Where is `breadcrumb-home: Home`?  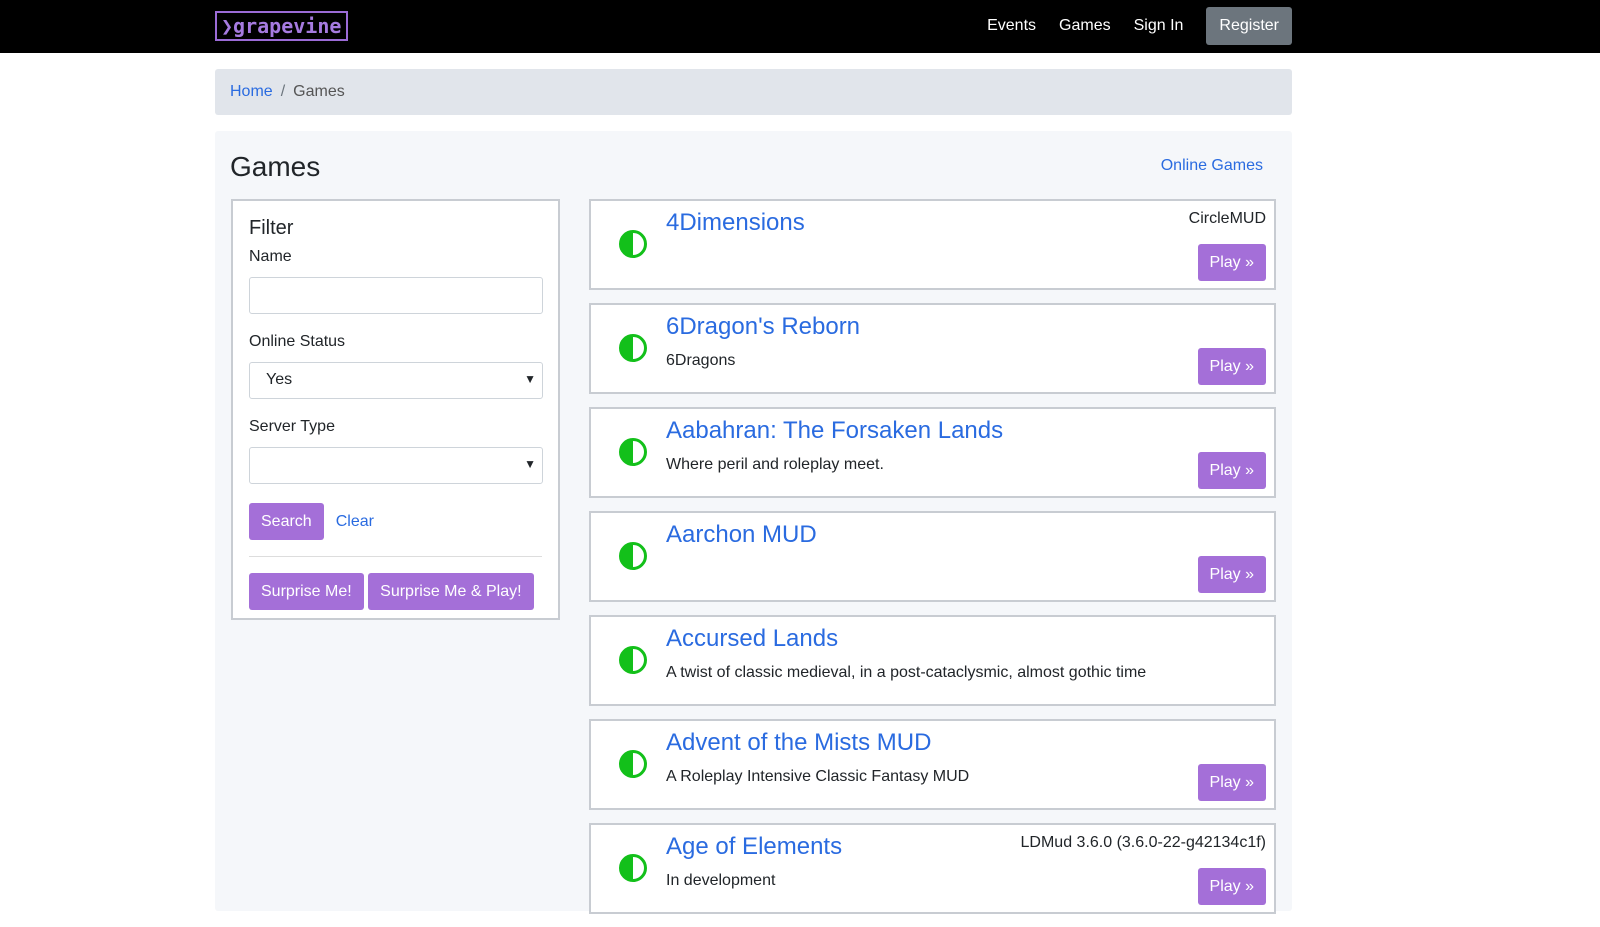 breadcrumb-home: Home is located at coordinates (251, 91).